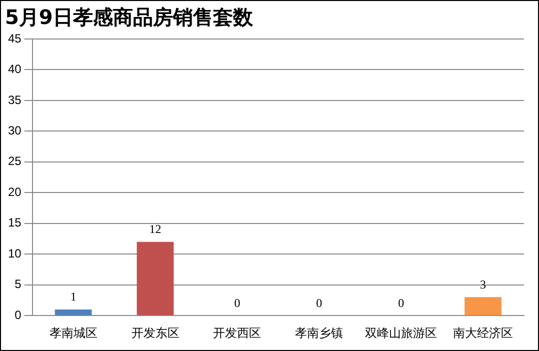 The image size is (539, 351). I want to click on y-tick-label: 5, so click(18, 284).